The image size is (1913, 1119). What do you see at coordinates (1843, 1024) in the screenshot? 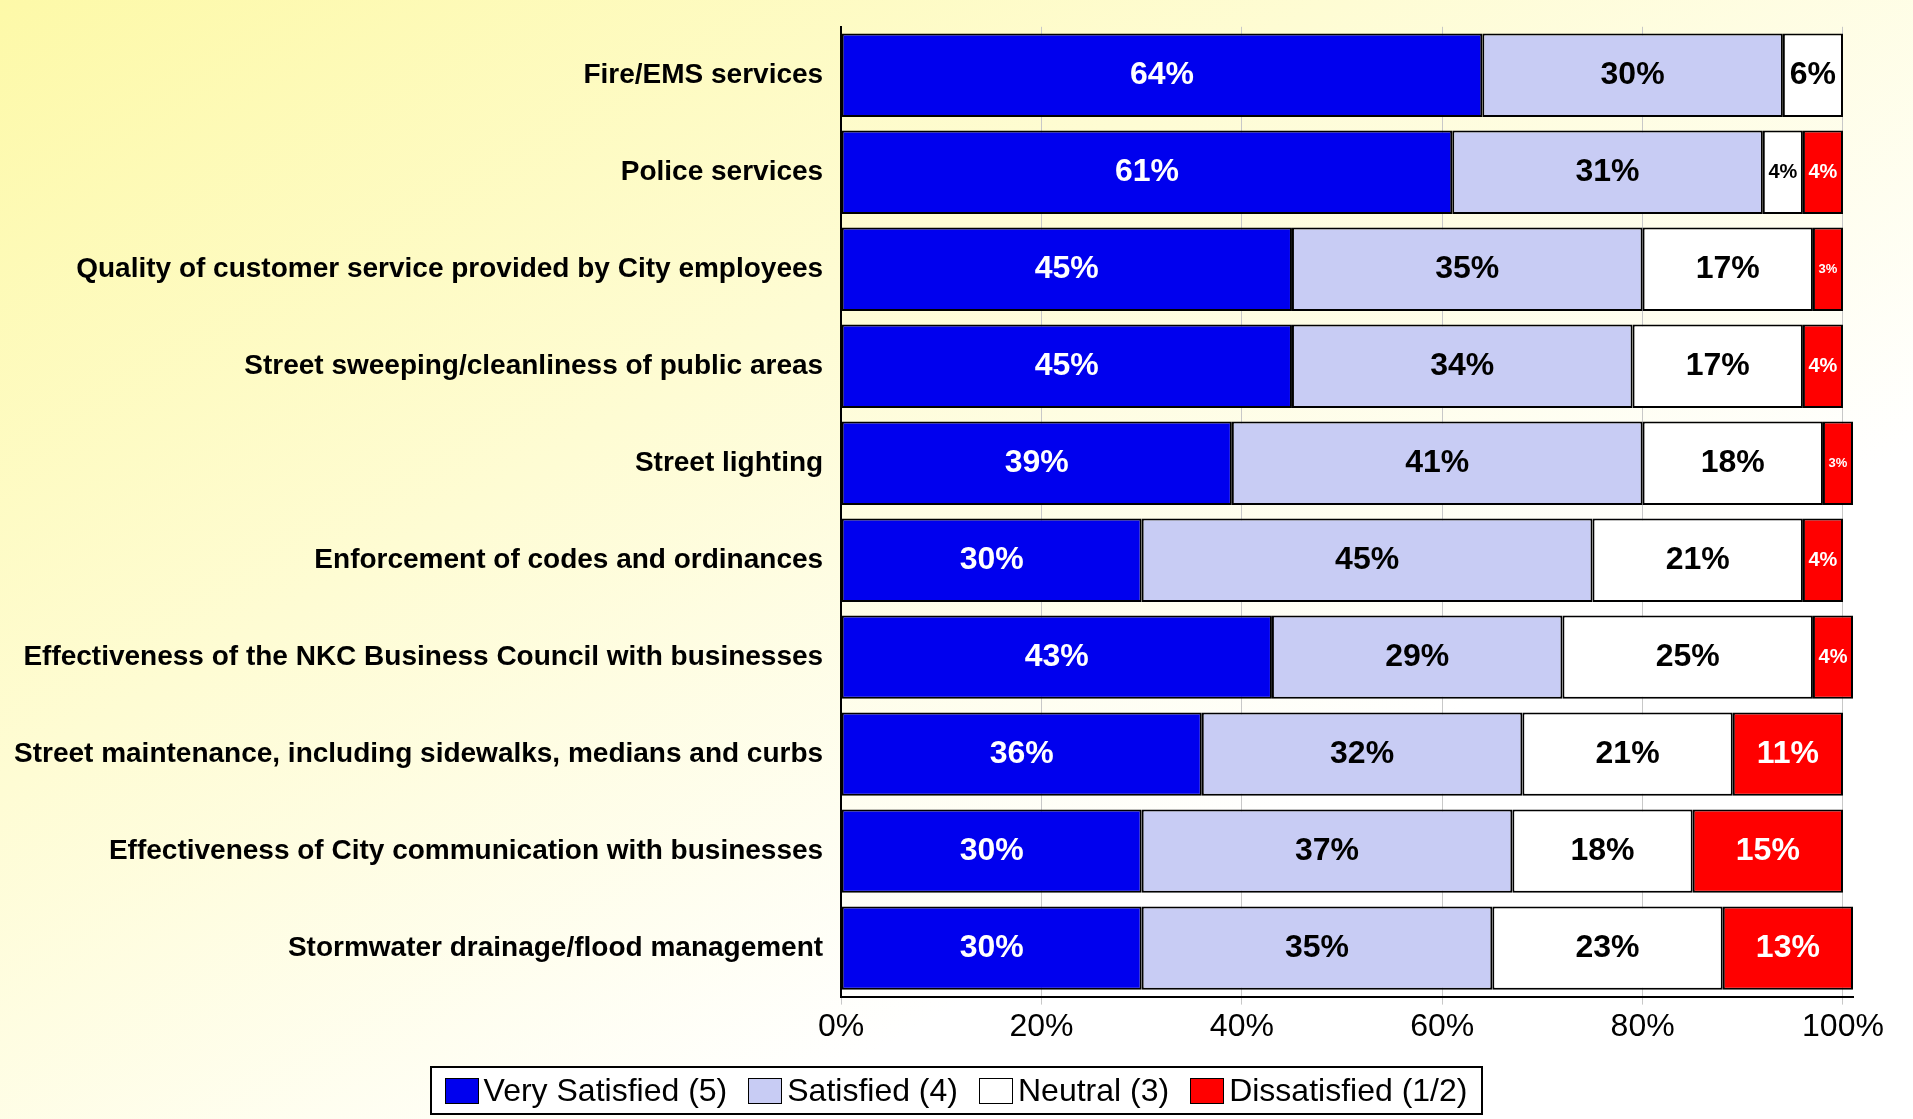
I see `x-tick-label: 100%` at bounding box center [1843, 1024].